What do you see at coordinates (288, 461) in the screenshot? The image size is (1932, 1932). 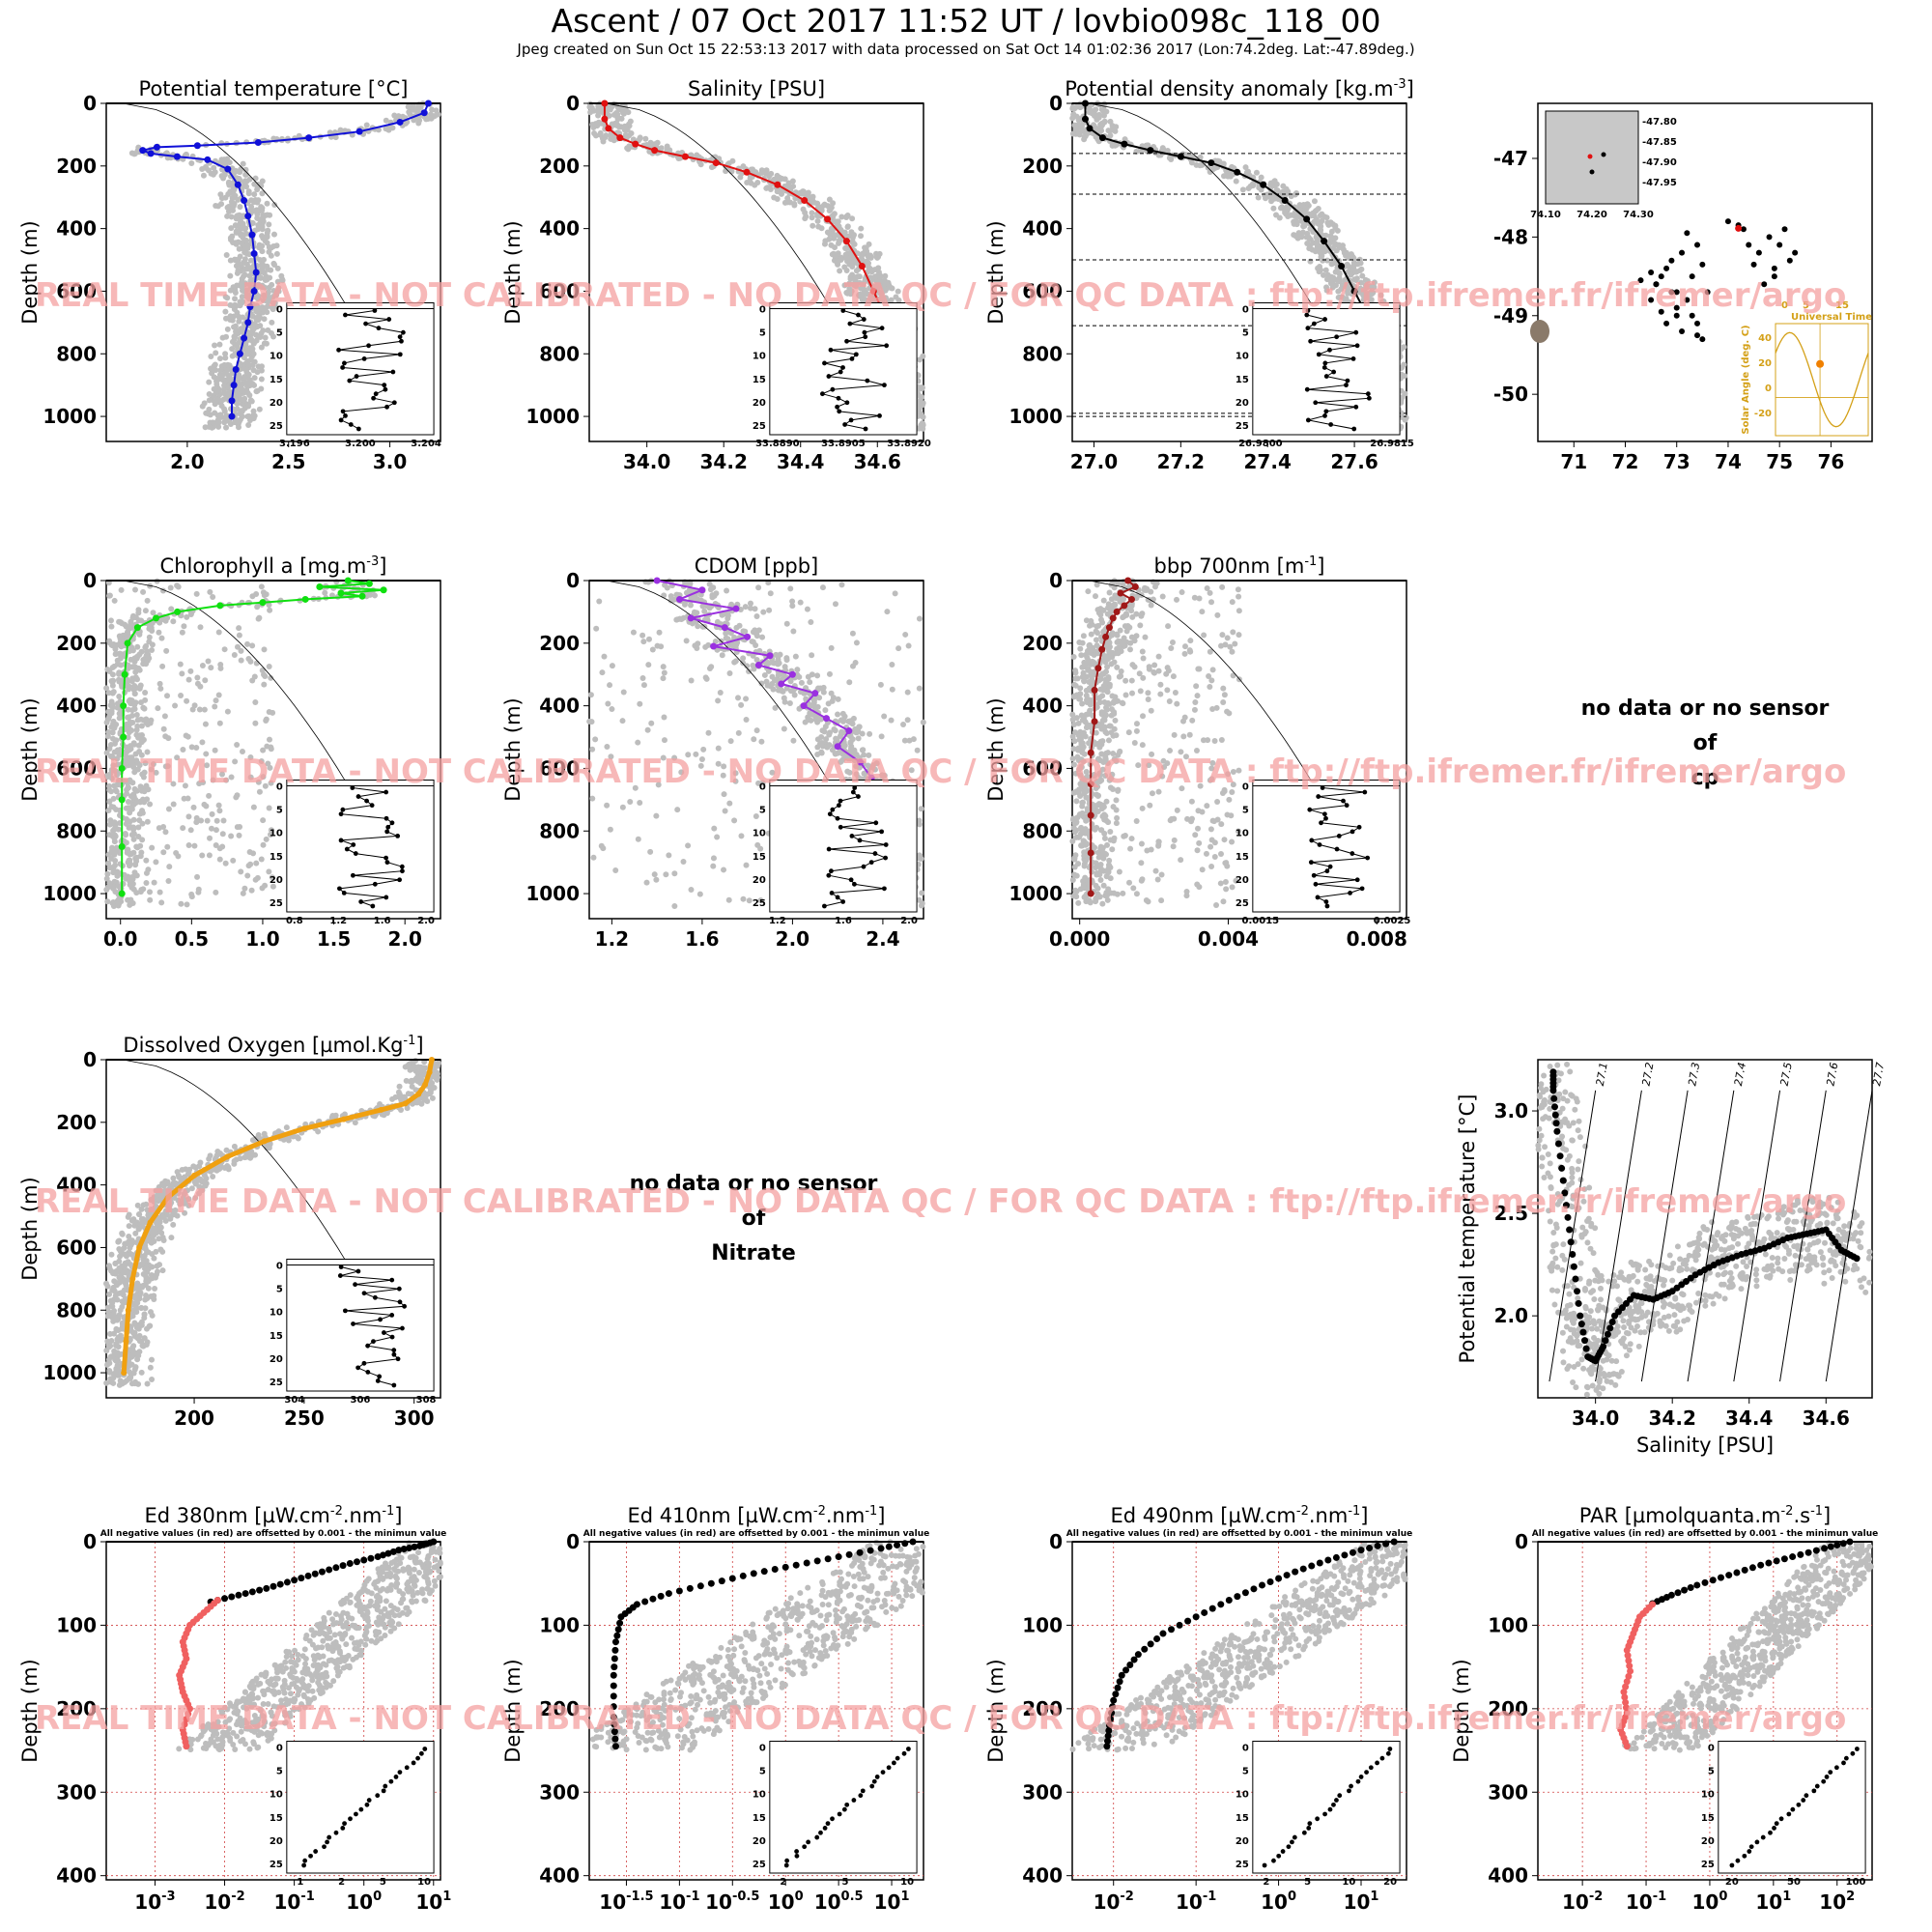 I see `x-tick-label: 2.5` at bounding box center [288, 461].